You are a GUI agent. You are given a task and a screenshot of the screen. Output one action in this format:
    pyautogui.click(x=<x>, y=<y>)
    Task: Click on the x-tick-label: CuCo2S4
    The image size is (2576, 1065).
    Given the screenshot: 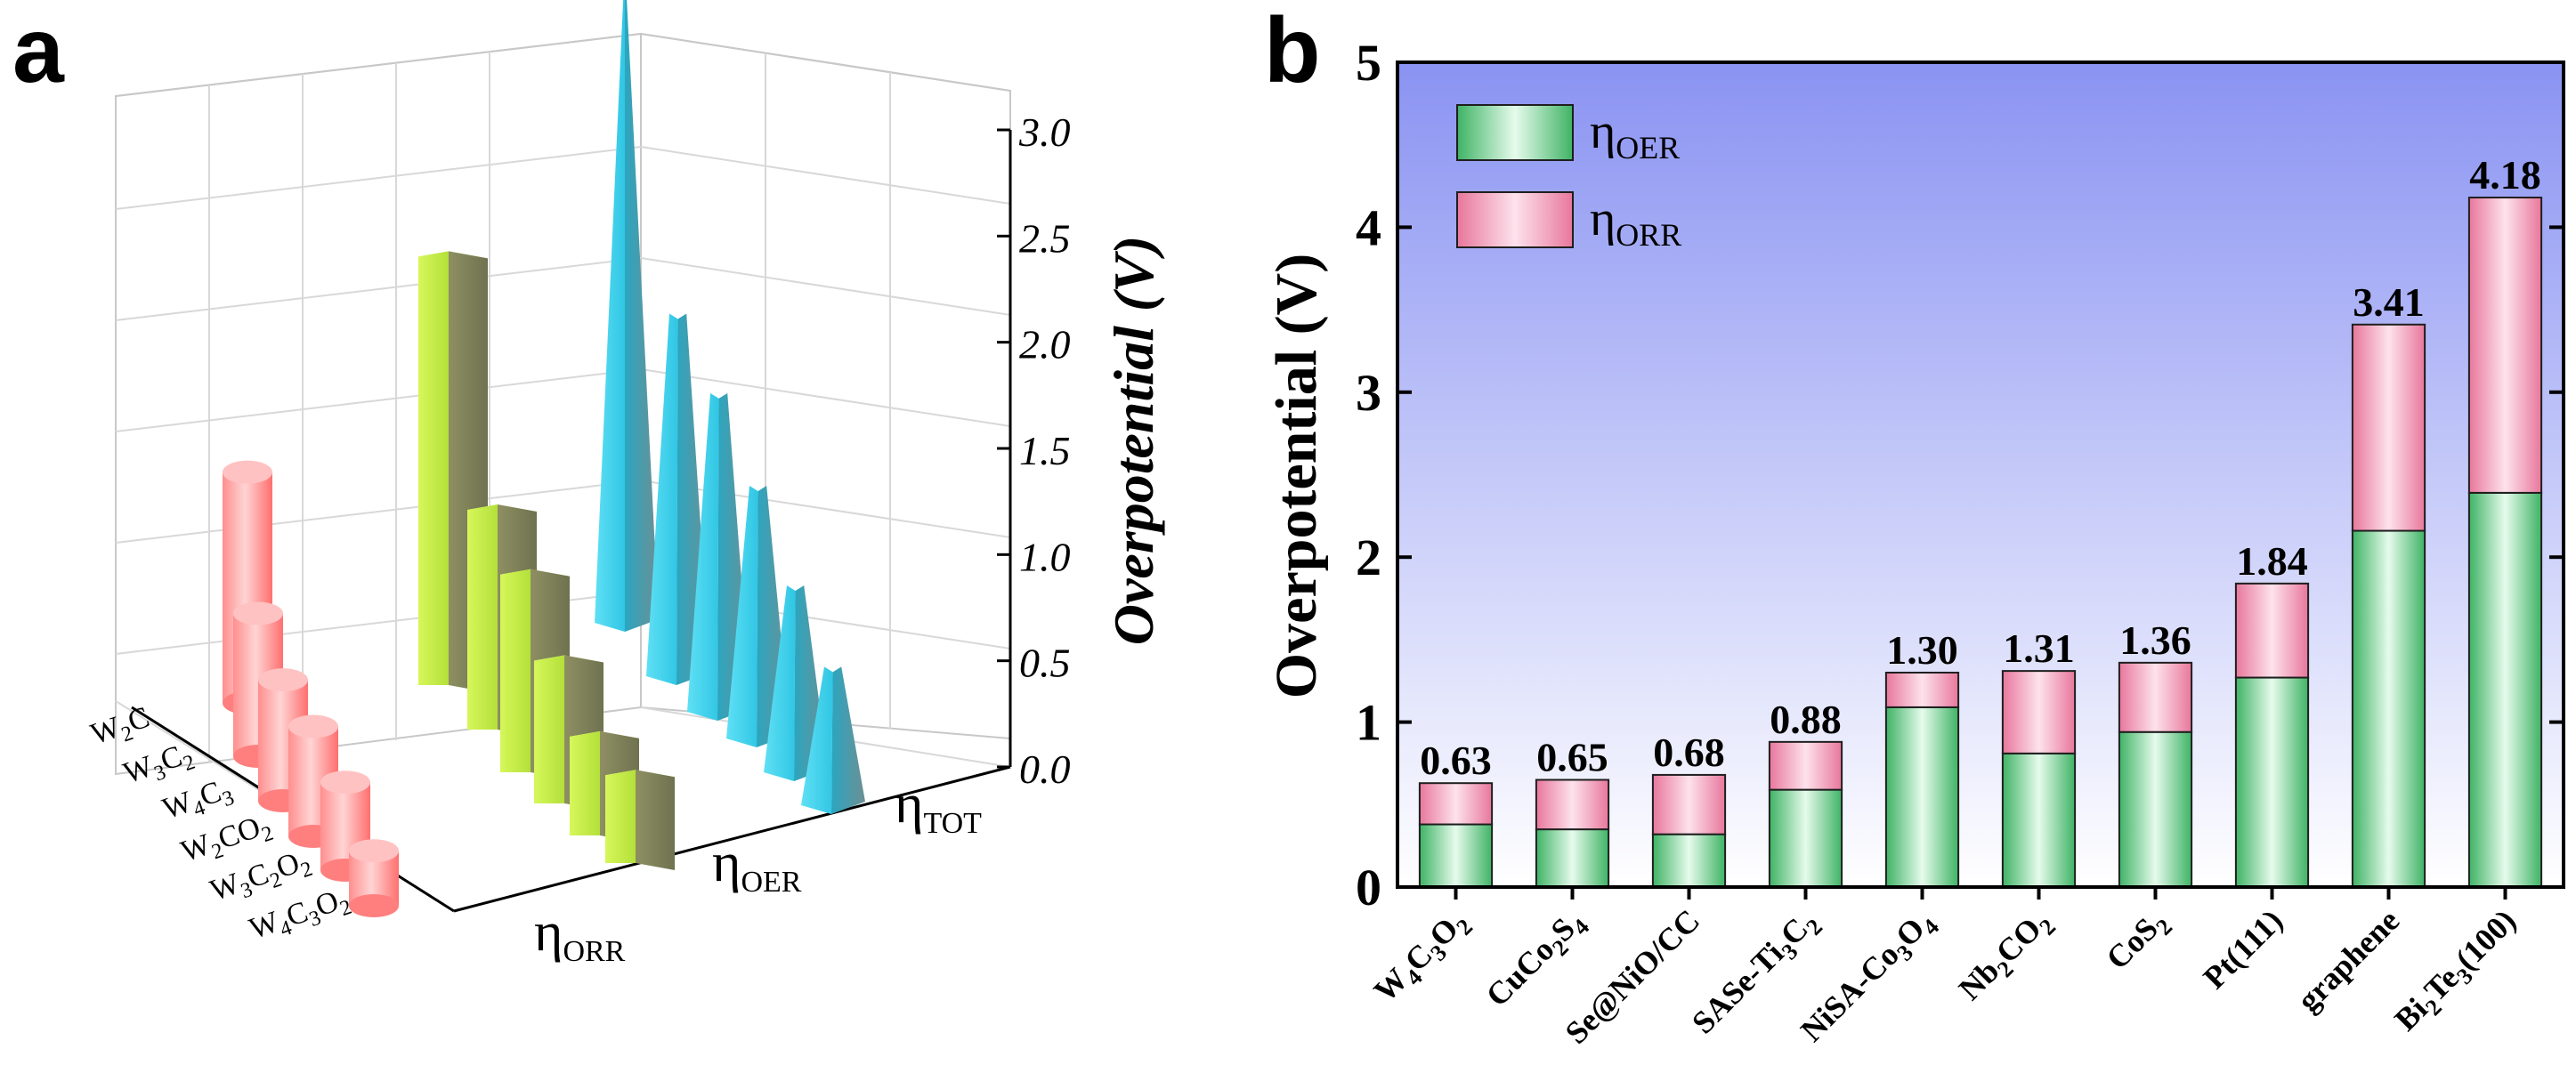 What is the action you would take?
    pyautogui.click(x=1537, y=959)
    